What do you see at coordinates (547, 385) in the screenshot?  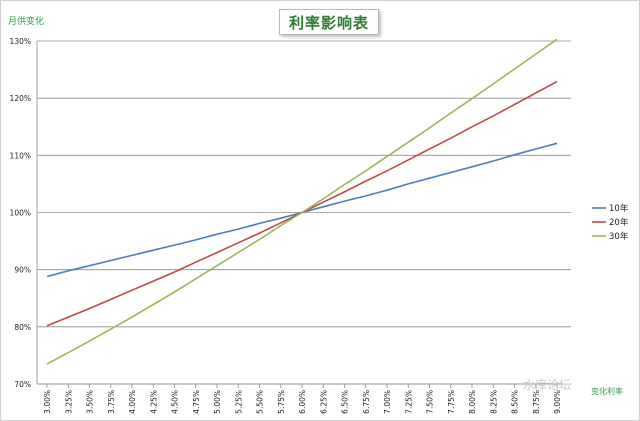 I see `watermark: 水库论坛` at bounding box center [547, 385].